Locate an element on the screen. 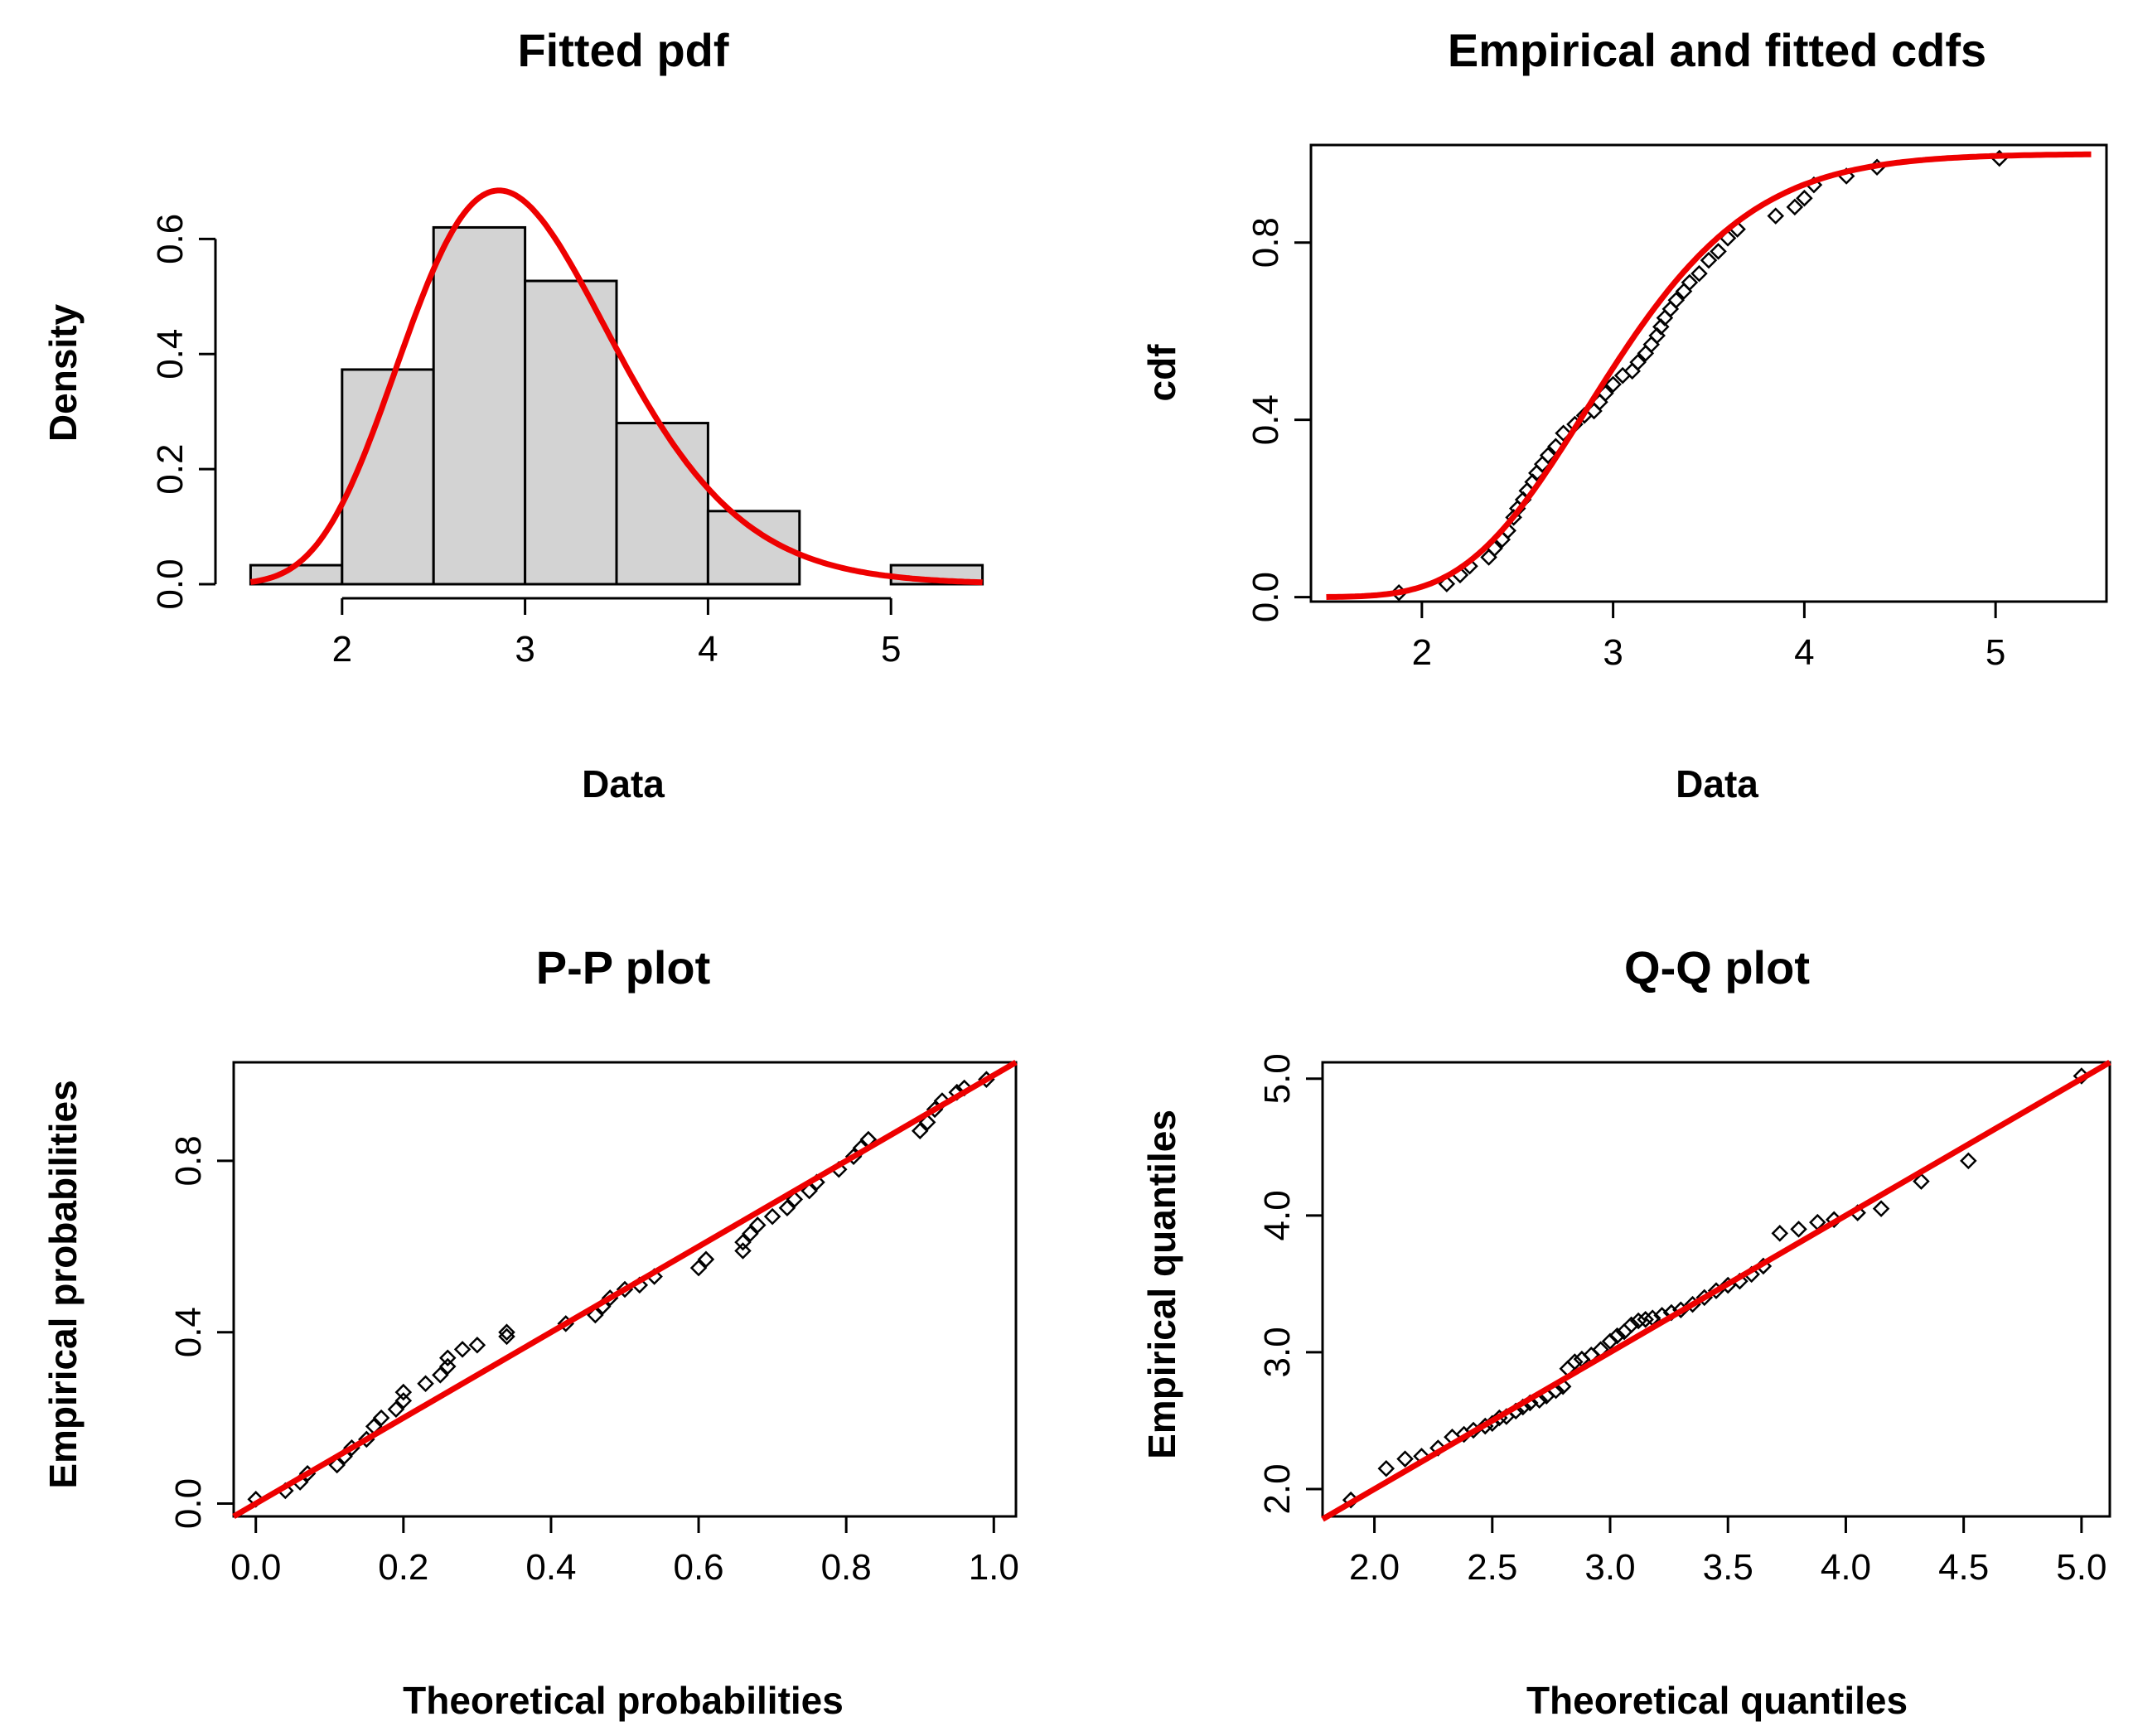  qq-y-tick-label: 3.0 is located at coordinates (1277, 1352).